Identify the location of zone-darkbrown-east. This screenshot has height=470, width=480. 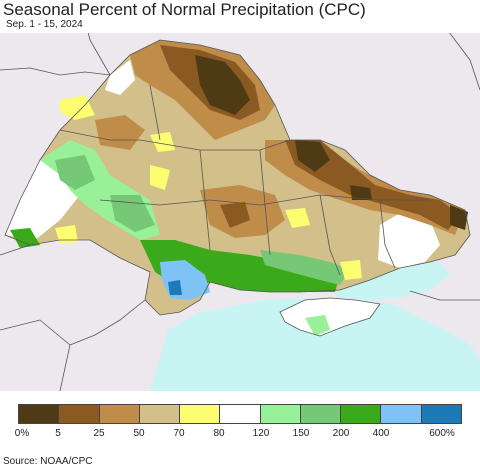
(372, 185).